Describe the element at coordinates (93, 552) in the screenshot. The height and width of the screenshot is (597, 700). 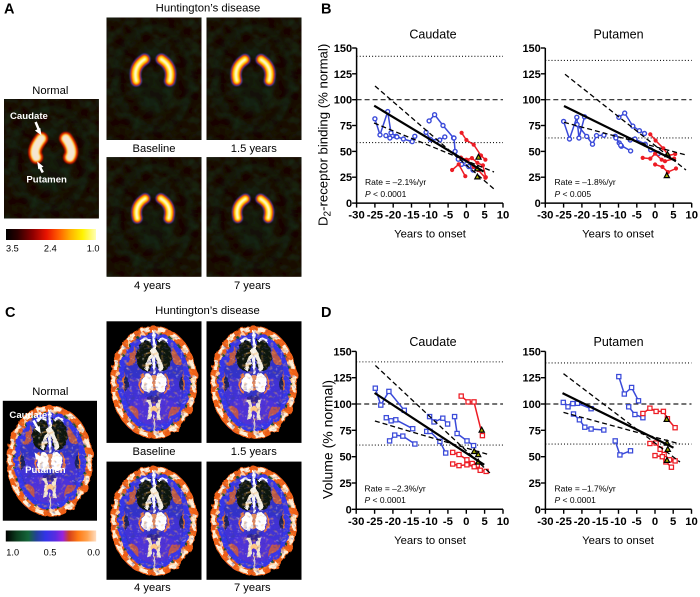
I see `svg-text: 0.0` at that location.